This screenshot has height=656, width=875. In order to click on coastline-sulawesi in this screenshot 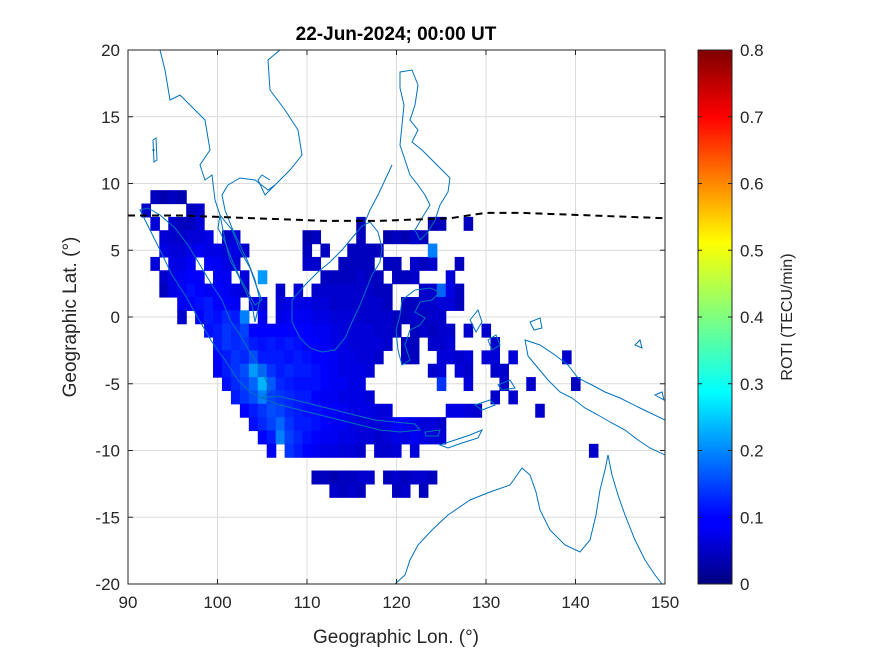, I will do `click(418, 326)`.